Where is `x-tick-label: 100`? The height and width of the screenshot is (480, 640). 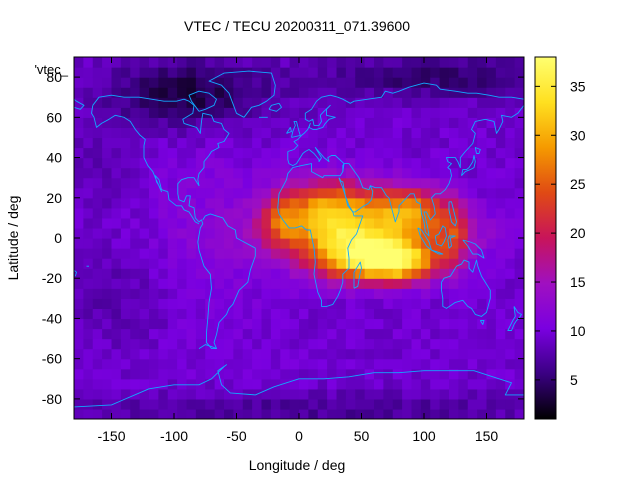
x-tick-label: 100 is located at coordinates (424, 436).